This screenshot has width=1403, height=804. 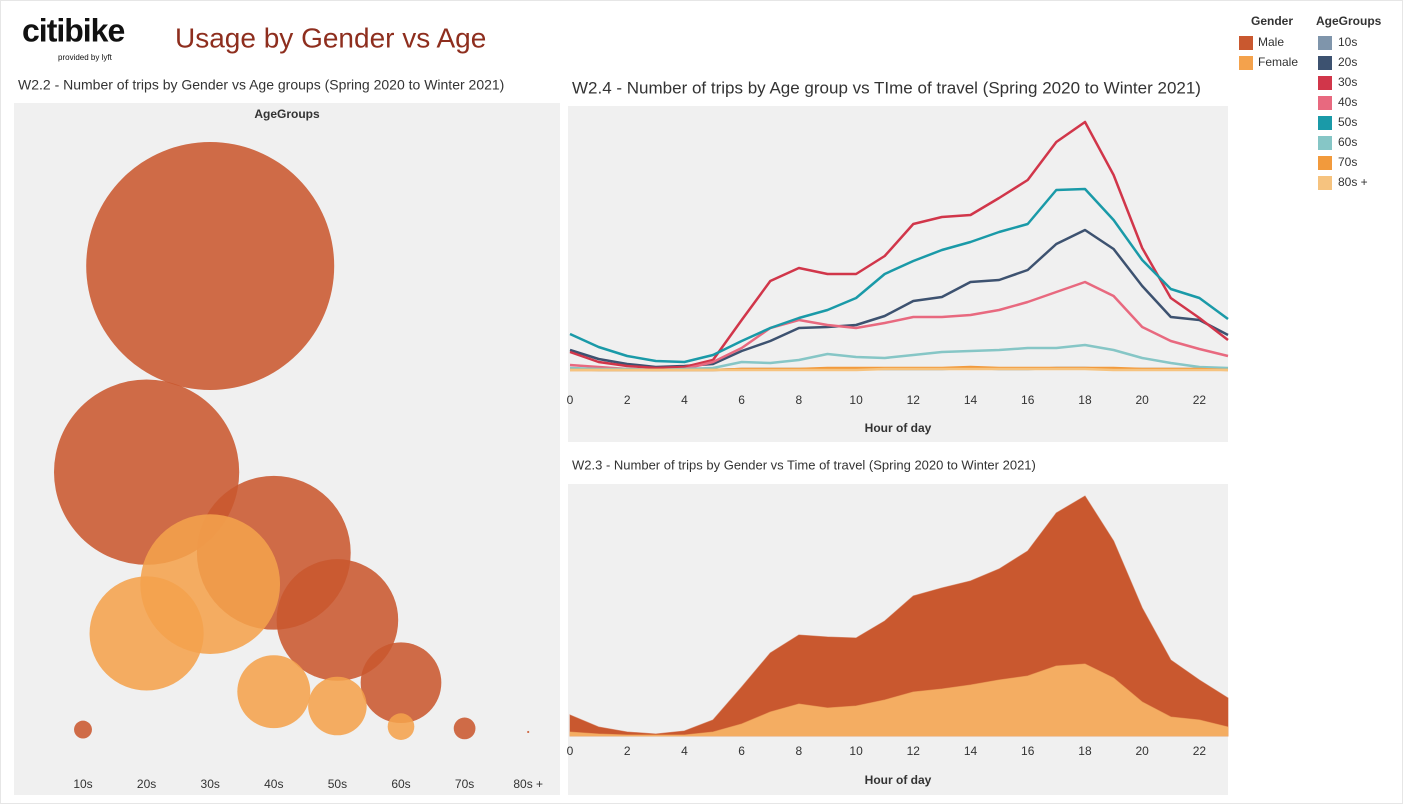 What do you see at coordinates (287, 114) in the screenshot?
I see `x-axis-title: AgeGroups` at bounding box center [287, 114].